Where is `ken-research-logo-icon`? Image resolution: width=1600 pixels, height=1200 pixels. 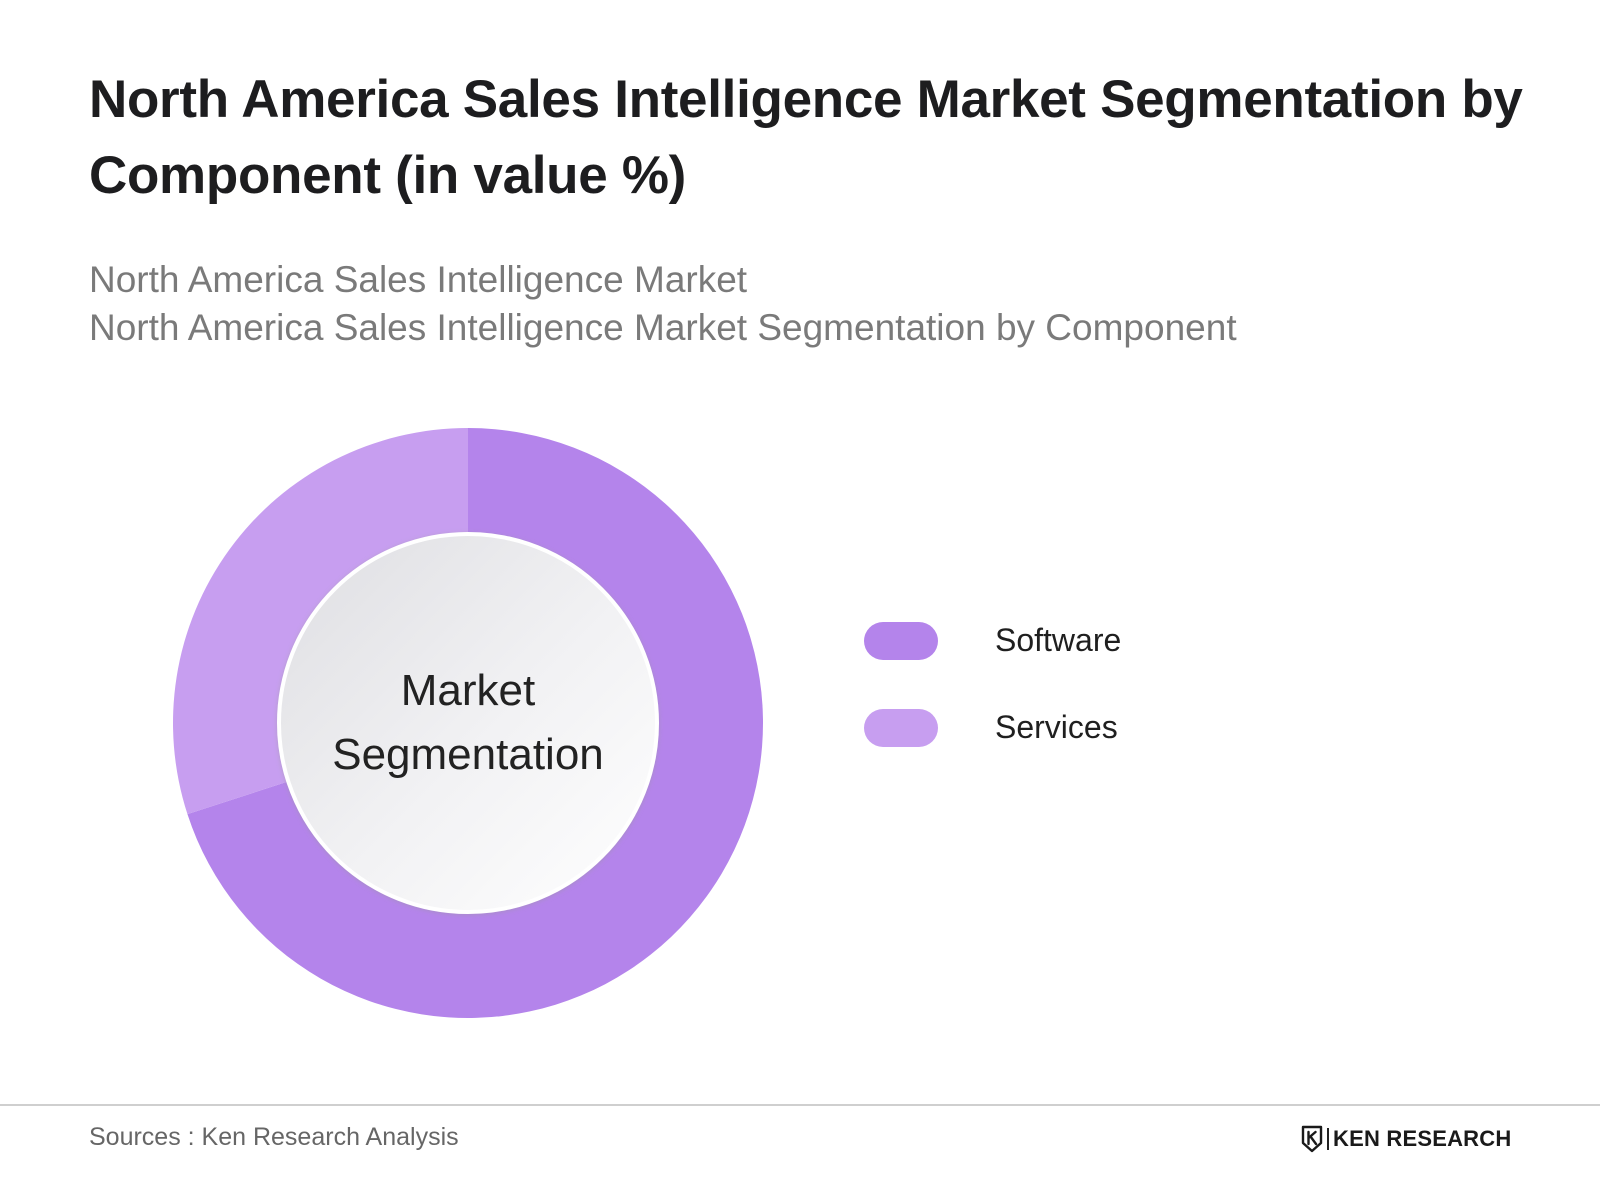
ken-research-logo-icon is located at coordinates (1312, 1139).